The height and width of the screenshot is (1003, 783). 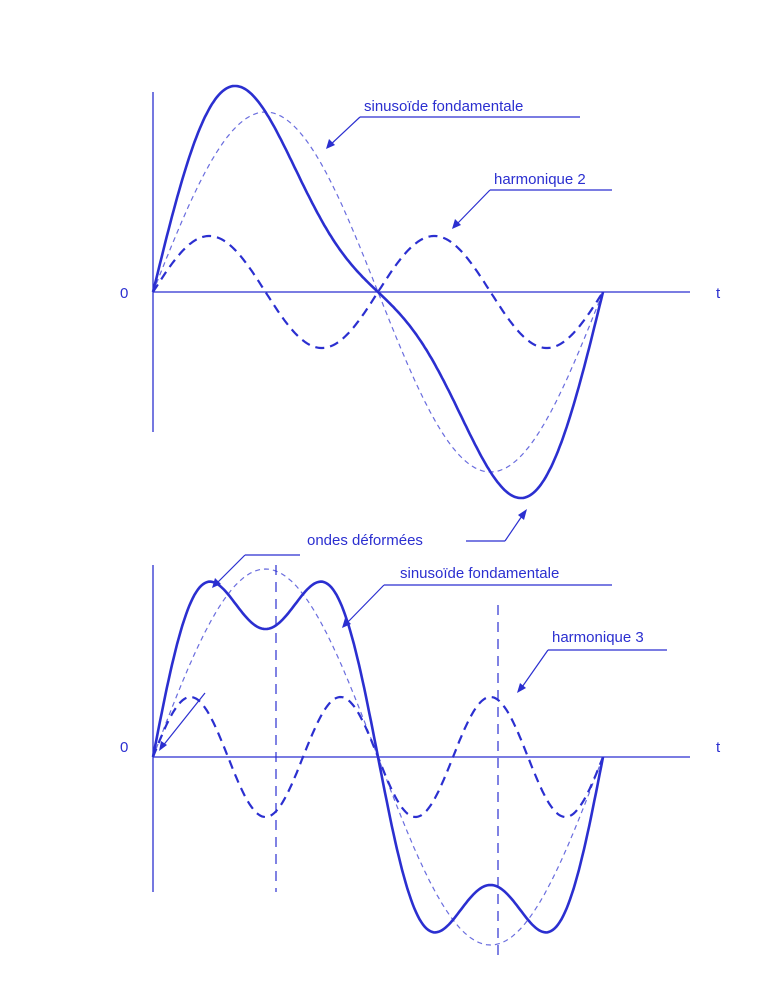 What do you see at coordinates (183, 720) in the screenshot?
I see `bottom-origin-leader` at bounding box center [183, 720].